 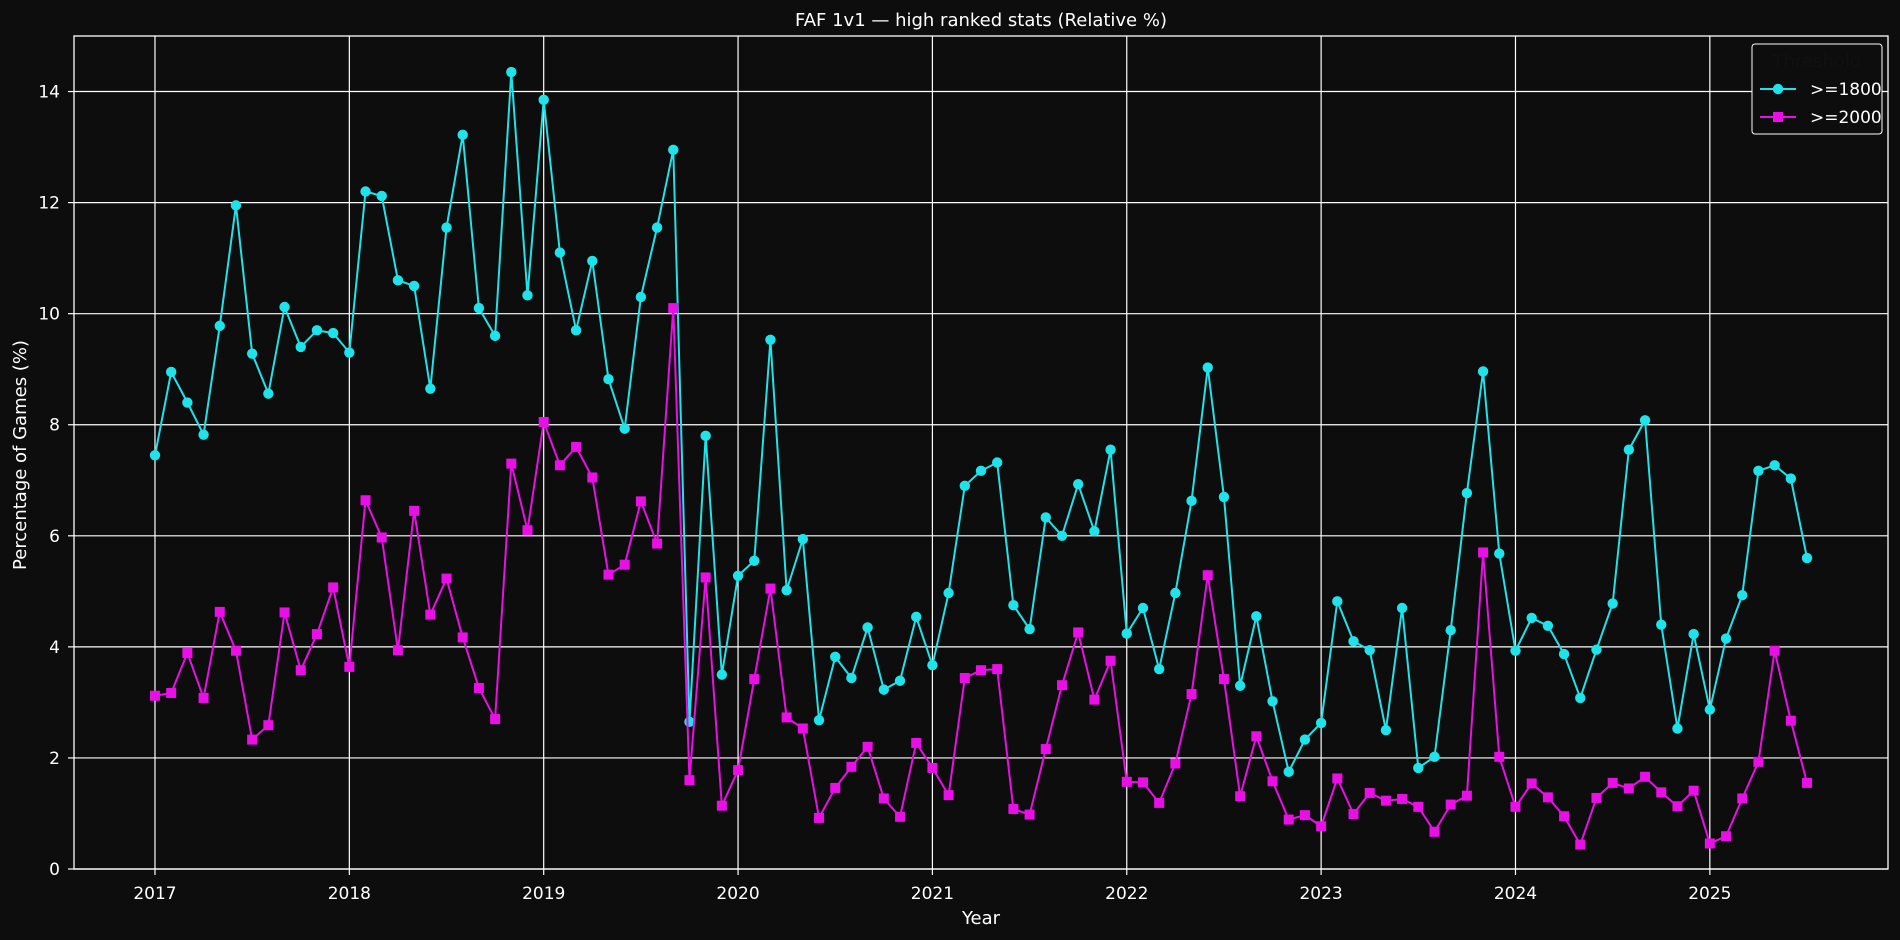 What do you see at coordinates (737, 894) in the screenshot?
I see `x-tick-label: 2020` at bounding box center [737, 894].